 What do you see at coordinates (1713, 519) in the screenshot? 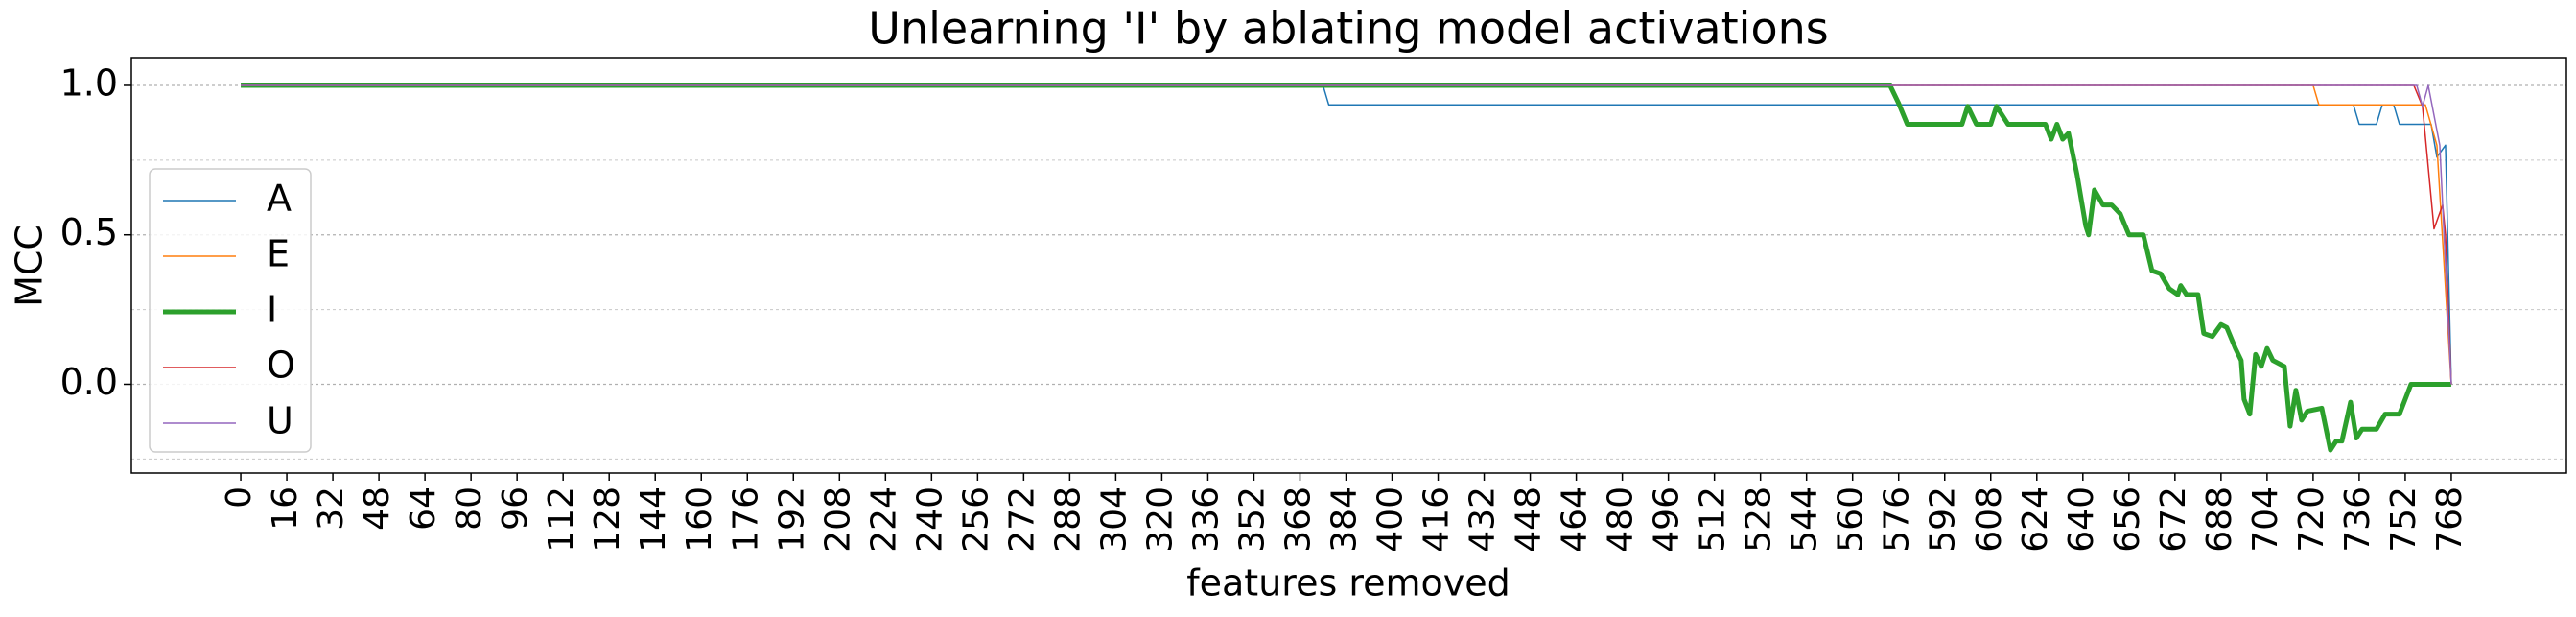
I see `x-tick-label: 512` at bounding box center [1713, 519].